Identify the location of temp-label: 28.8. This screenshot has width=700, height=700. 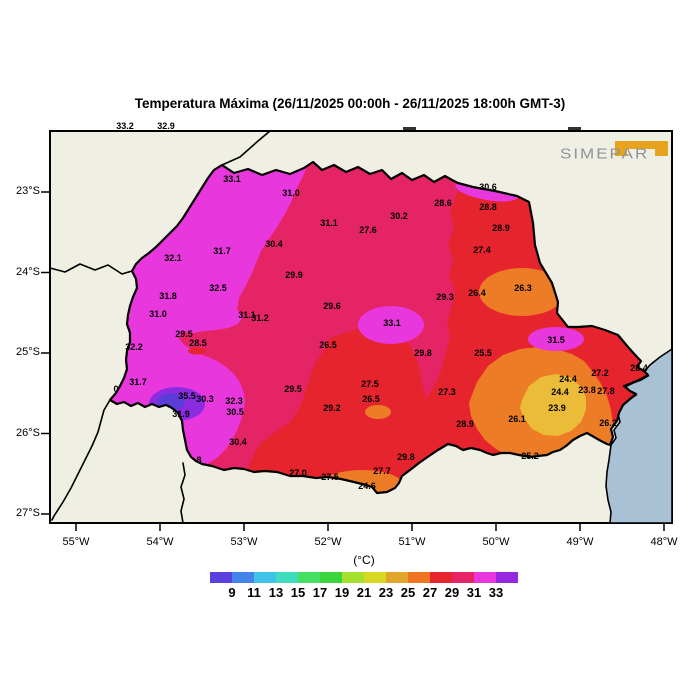
(488, 207).